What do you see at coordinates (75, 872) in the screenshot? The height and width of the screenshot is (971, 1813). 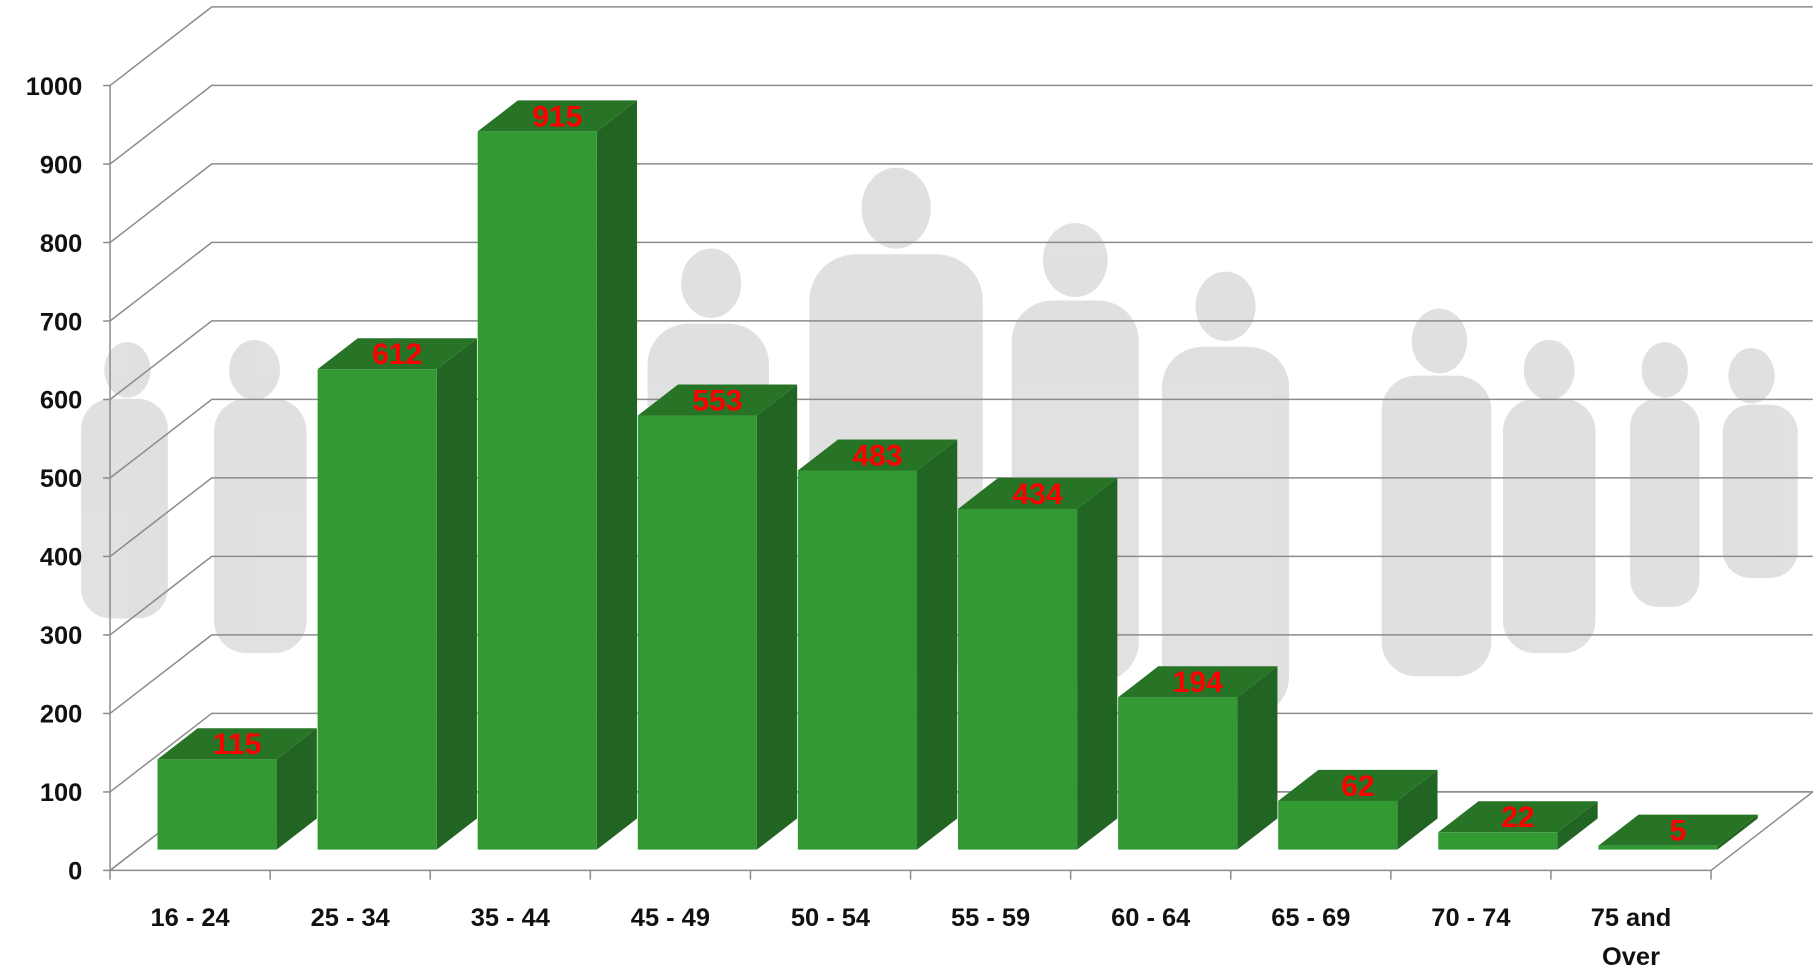 I see `y-tick-label: 0` at bounding box center [75, 872].